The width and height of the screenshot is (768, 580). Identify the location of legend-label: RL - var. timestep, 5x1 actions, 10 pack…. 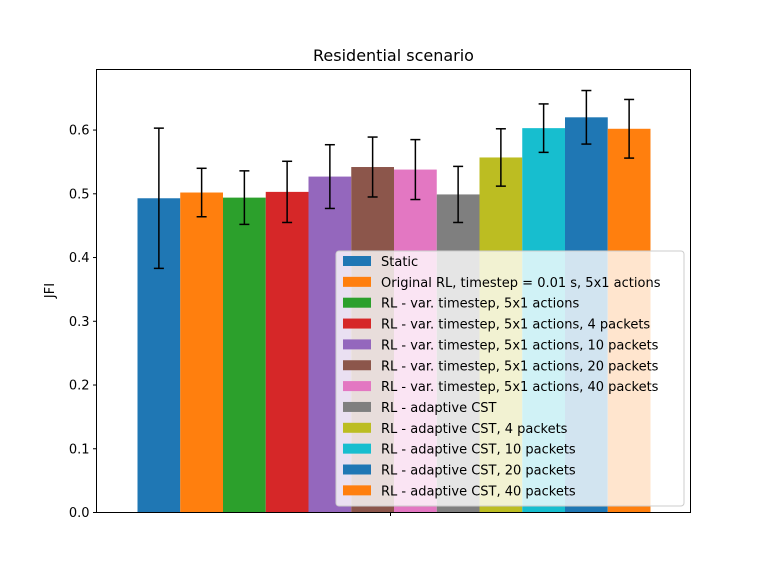
(520, 345).